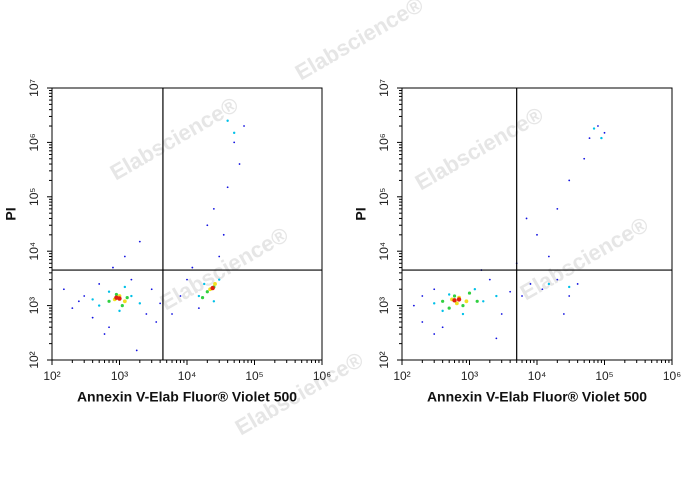 The width and height of the screenshot is (688, 490). I want to click on y-tick-label: 10², so click(34, 359).